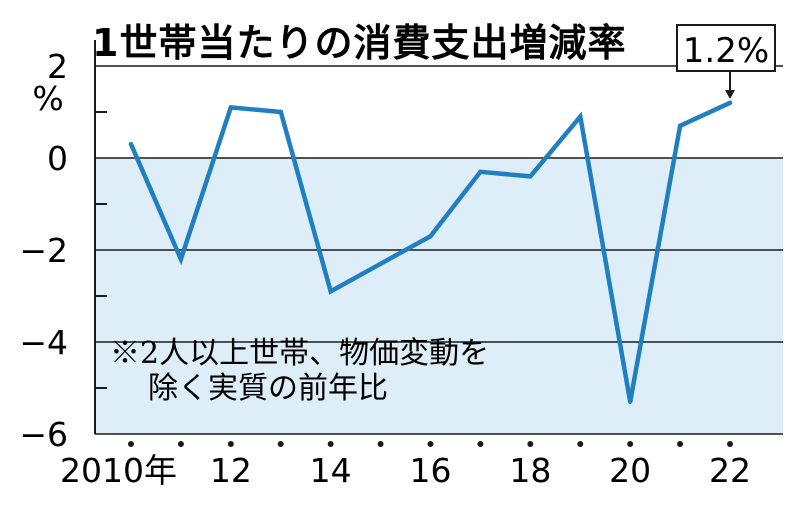 The image size is (800, 506). Describe the element at coordinates (630, 470) in the screenshot. I see `x-tick-label: 20` at that location.